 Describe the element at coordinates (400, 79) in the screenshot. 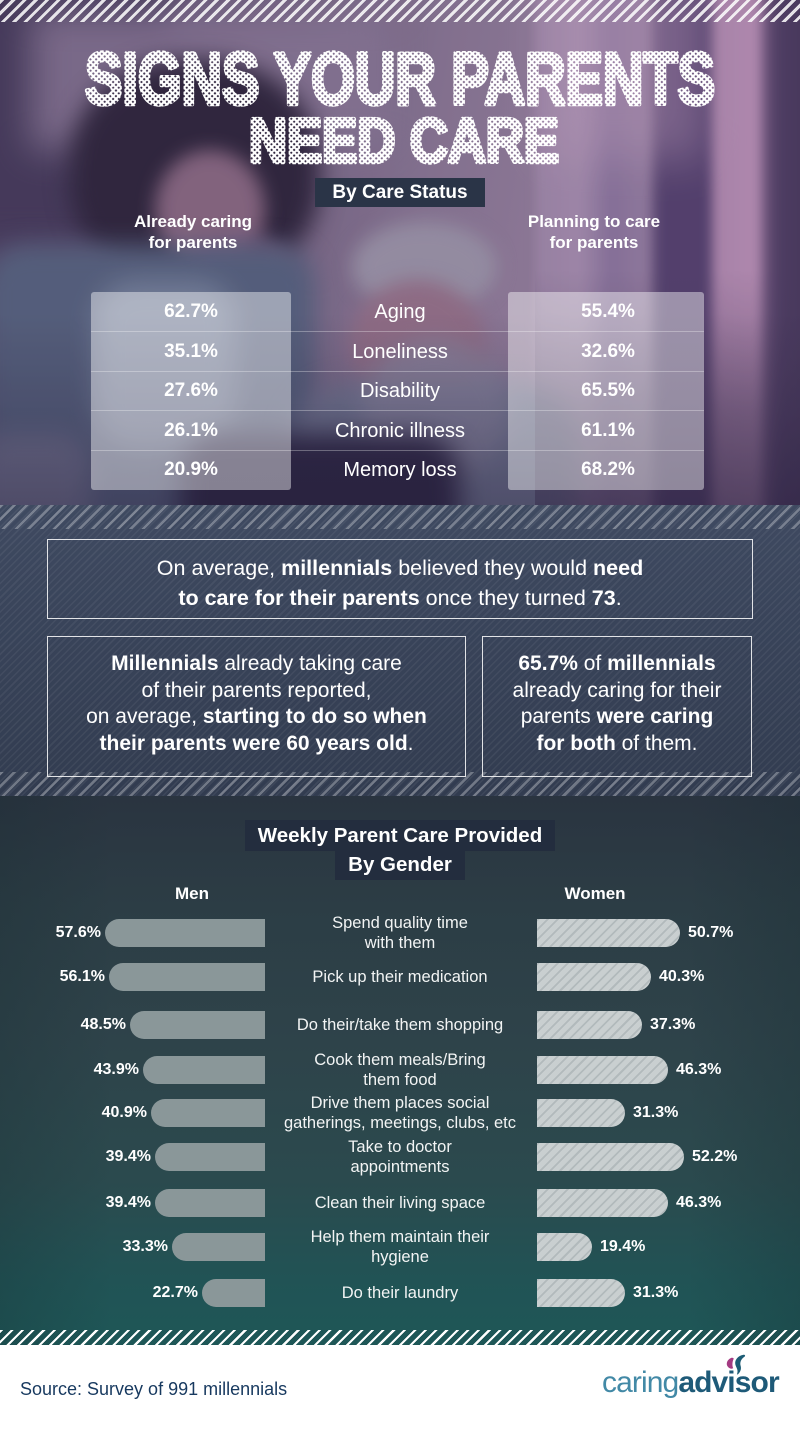

I see `svg-text: SIGNS YOUR PARENTS` at that location.